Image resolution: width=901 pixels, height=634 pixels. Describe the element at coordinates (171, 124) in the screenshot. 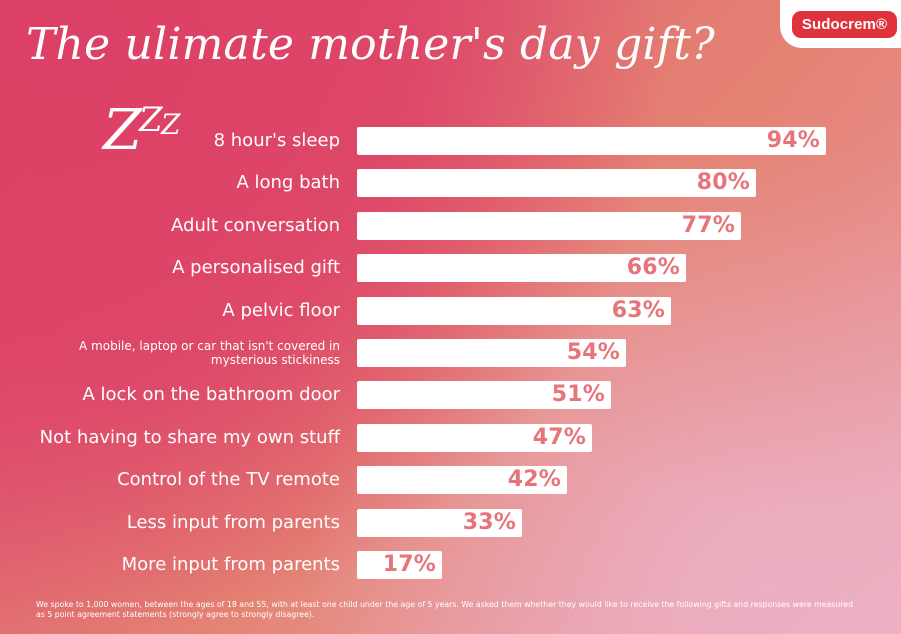

I see `z-letter-small: Z` at that location.